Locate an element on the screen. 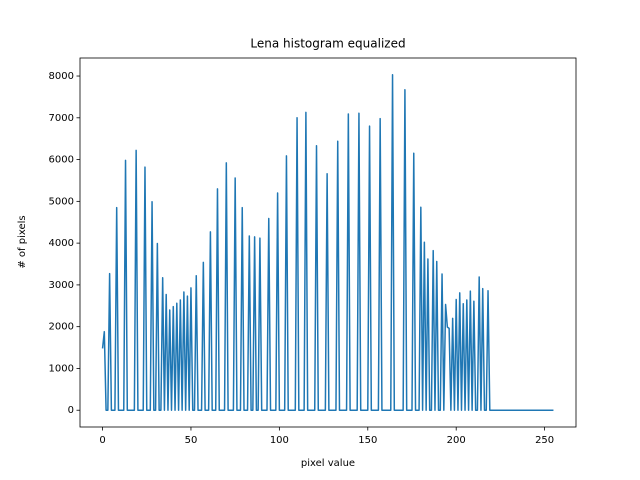 This screenshot has width=640, height=480. x-tick-label: 250 is located at coordinates (544, 440).